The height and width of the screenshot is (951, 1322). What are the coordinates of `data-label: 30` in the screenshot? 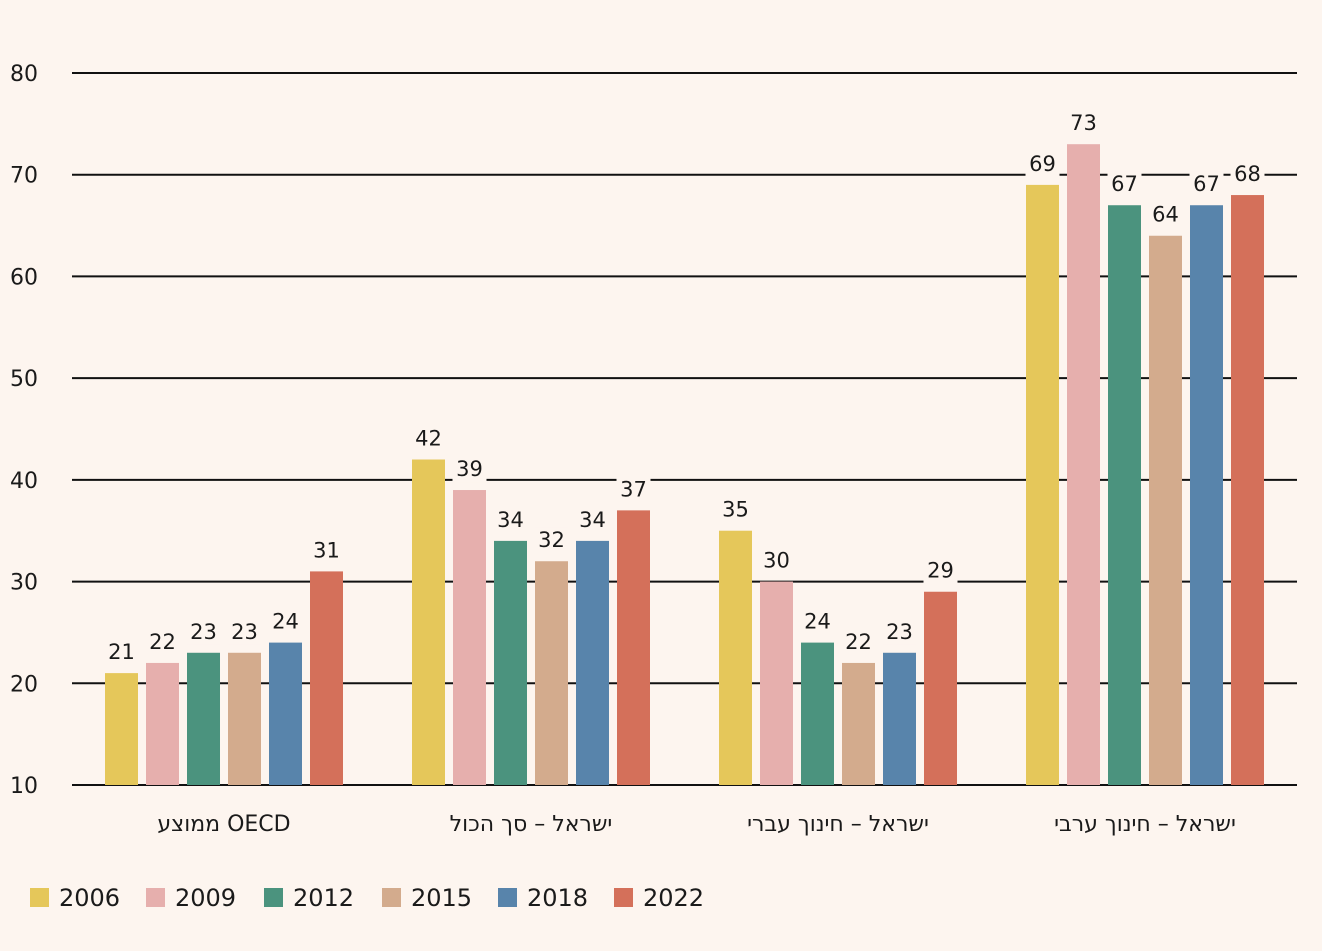 It's located at (776, 561).